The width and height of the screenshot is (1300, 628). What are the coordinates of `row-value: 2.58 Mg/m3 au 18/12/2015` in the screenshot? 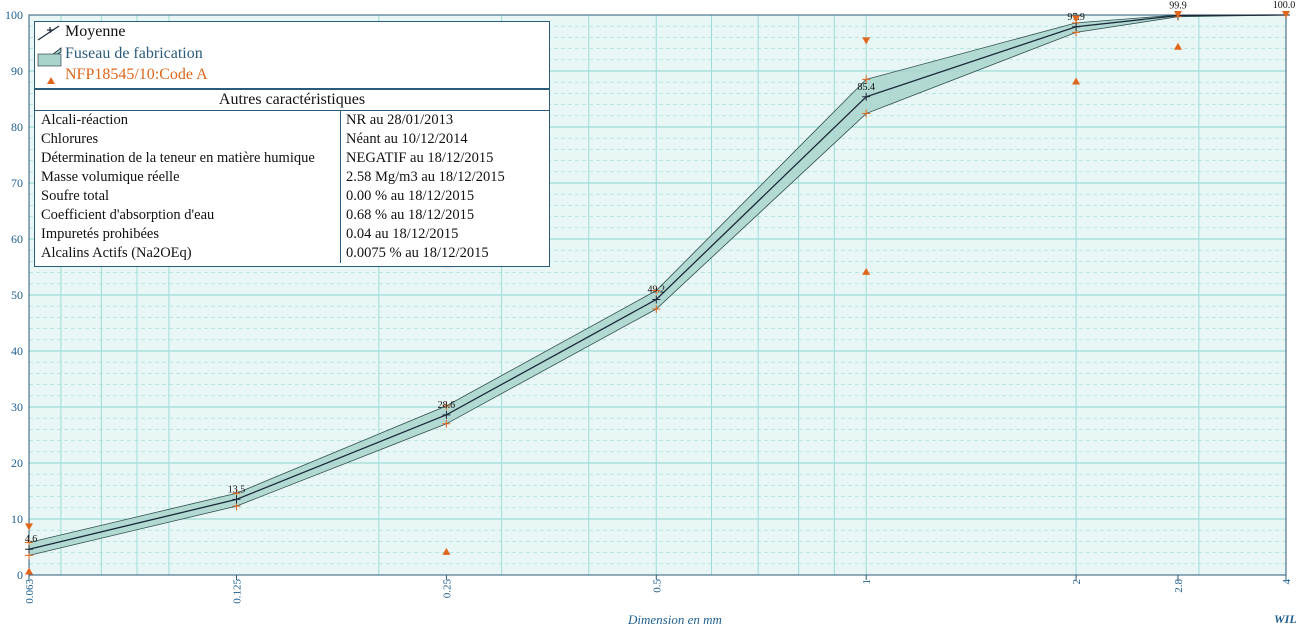 It's located at (425, 177).